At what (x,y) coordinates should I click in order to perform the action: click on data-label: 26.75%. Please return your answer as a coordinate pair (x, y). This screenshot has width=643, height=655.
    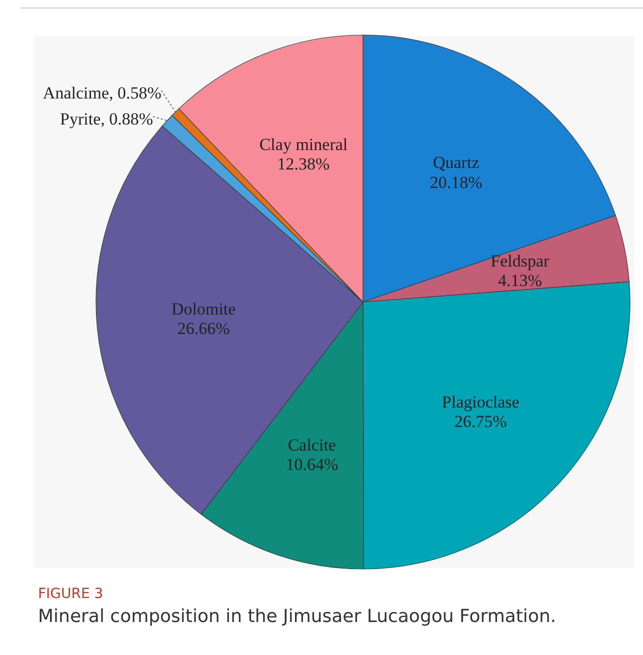
    Looking at the image, I should click on (480, 421).